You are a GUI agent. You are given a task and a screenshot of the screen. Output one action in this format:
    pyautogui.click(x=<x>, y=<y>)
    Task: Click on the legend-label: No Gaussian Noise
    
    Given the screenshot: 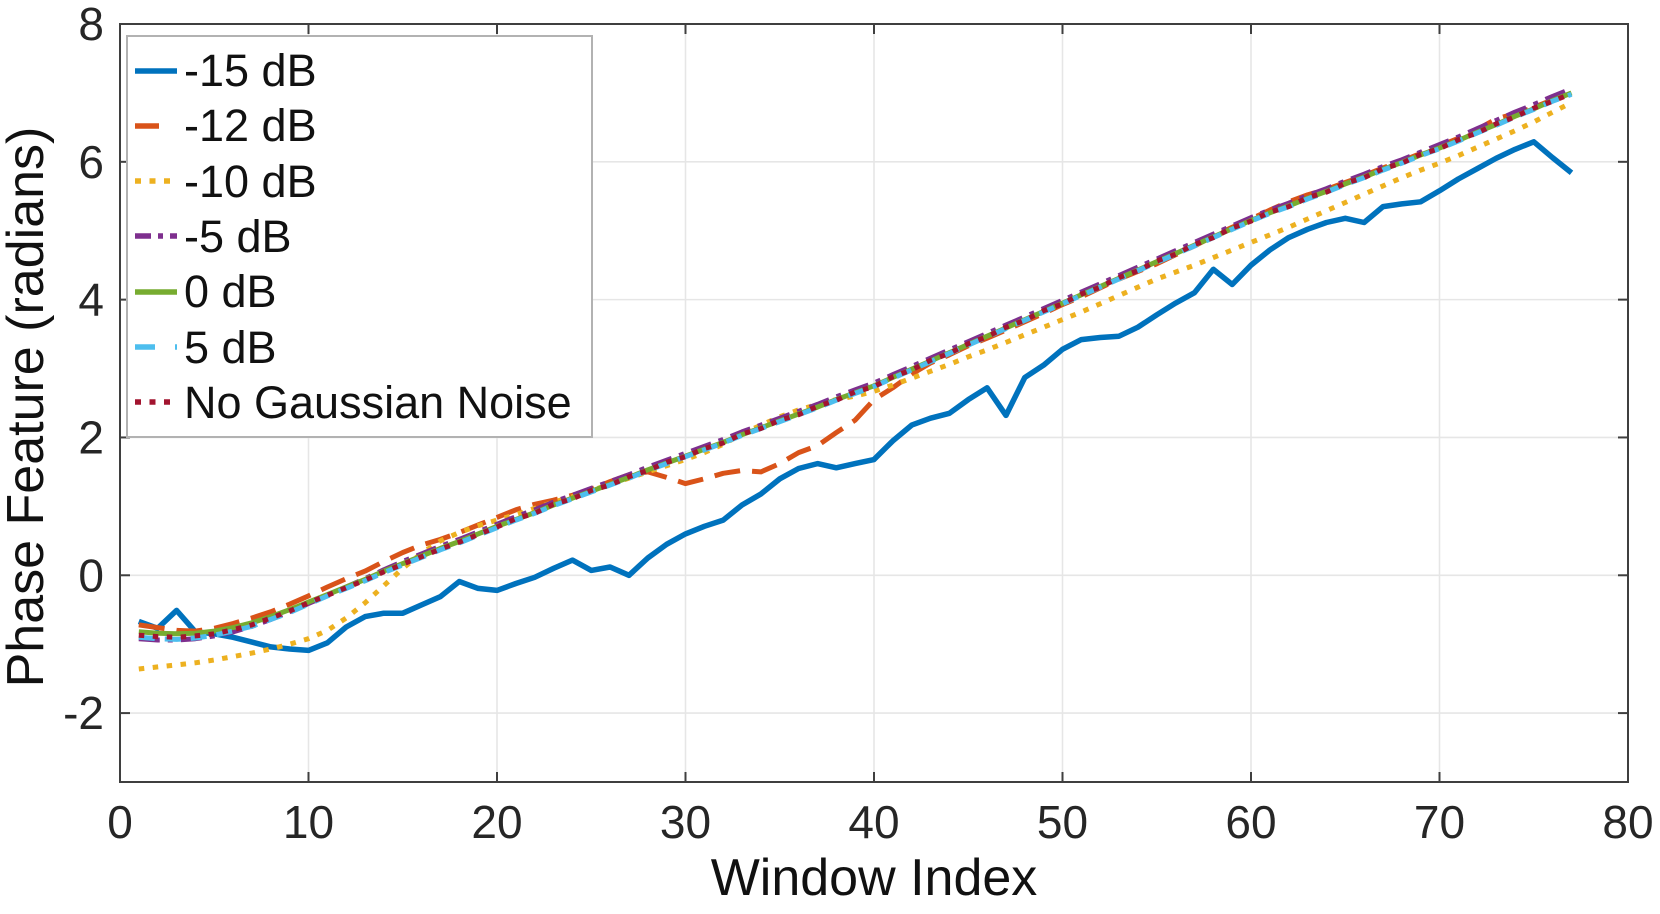 What is the action you would take?
    pyautogui.click(x=378, y=402)
    